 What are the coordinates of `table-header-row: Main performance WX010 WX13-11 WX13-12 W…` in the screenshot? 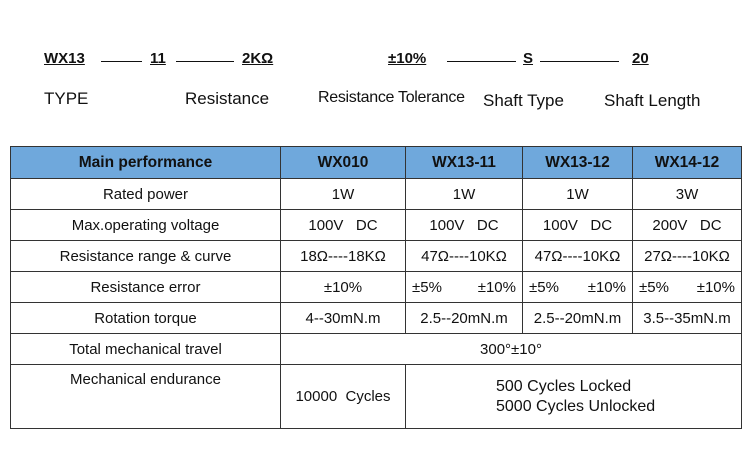 It's located at (376, 162).